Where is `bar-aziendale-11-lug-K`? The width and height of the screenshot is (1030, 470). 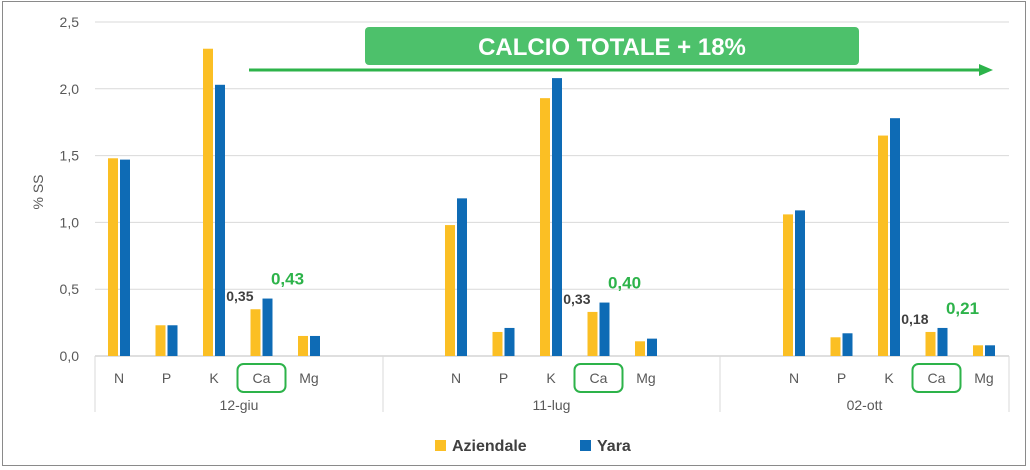 bar-aziendale-11-lug-K is located at coordinates (545, 227).